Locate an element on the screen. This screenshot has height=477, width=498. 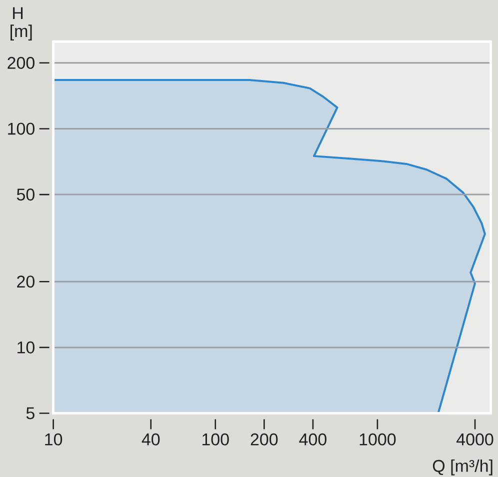
y-tick-label: 200 is located at coordinates (21, 62).